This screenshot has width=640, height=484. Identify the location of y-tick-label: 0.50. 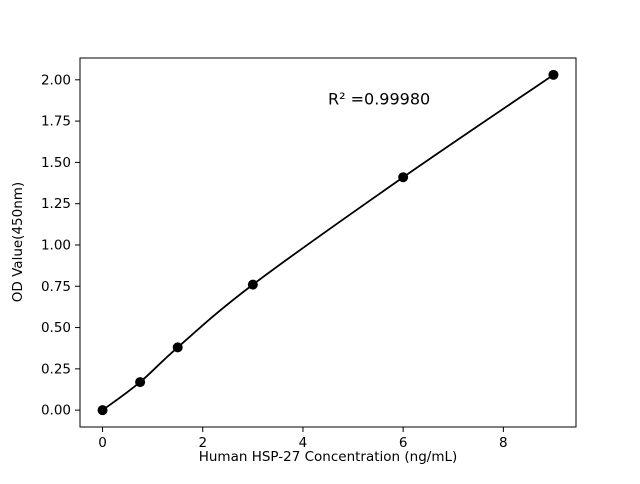
(56, 328).